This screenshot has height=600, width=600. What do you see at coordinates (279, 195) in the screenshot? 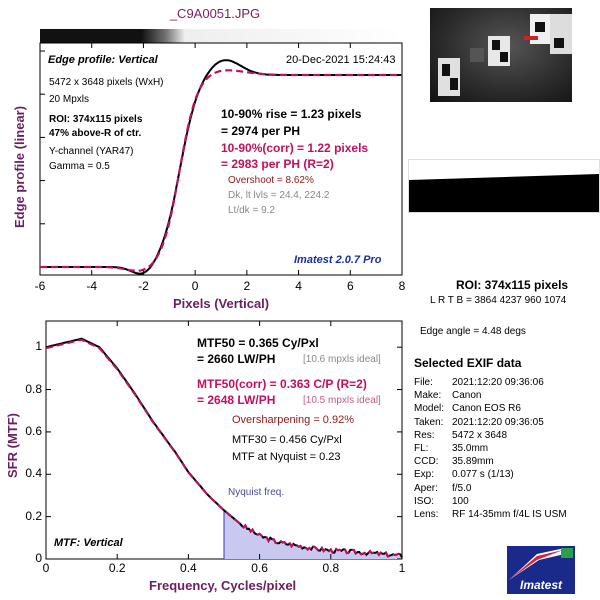
I see `dark-light-levels: Dk, lt lvls = 24.4, 224.2` at bounding box center [279, 195].